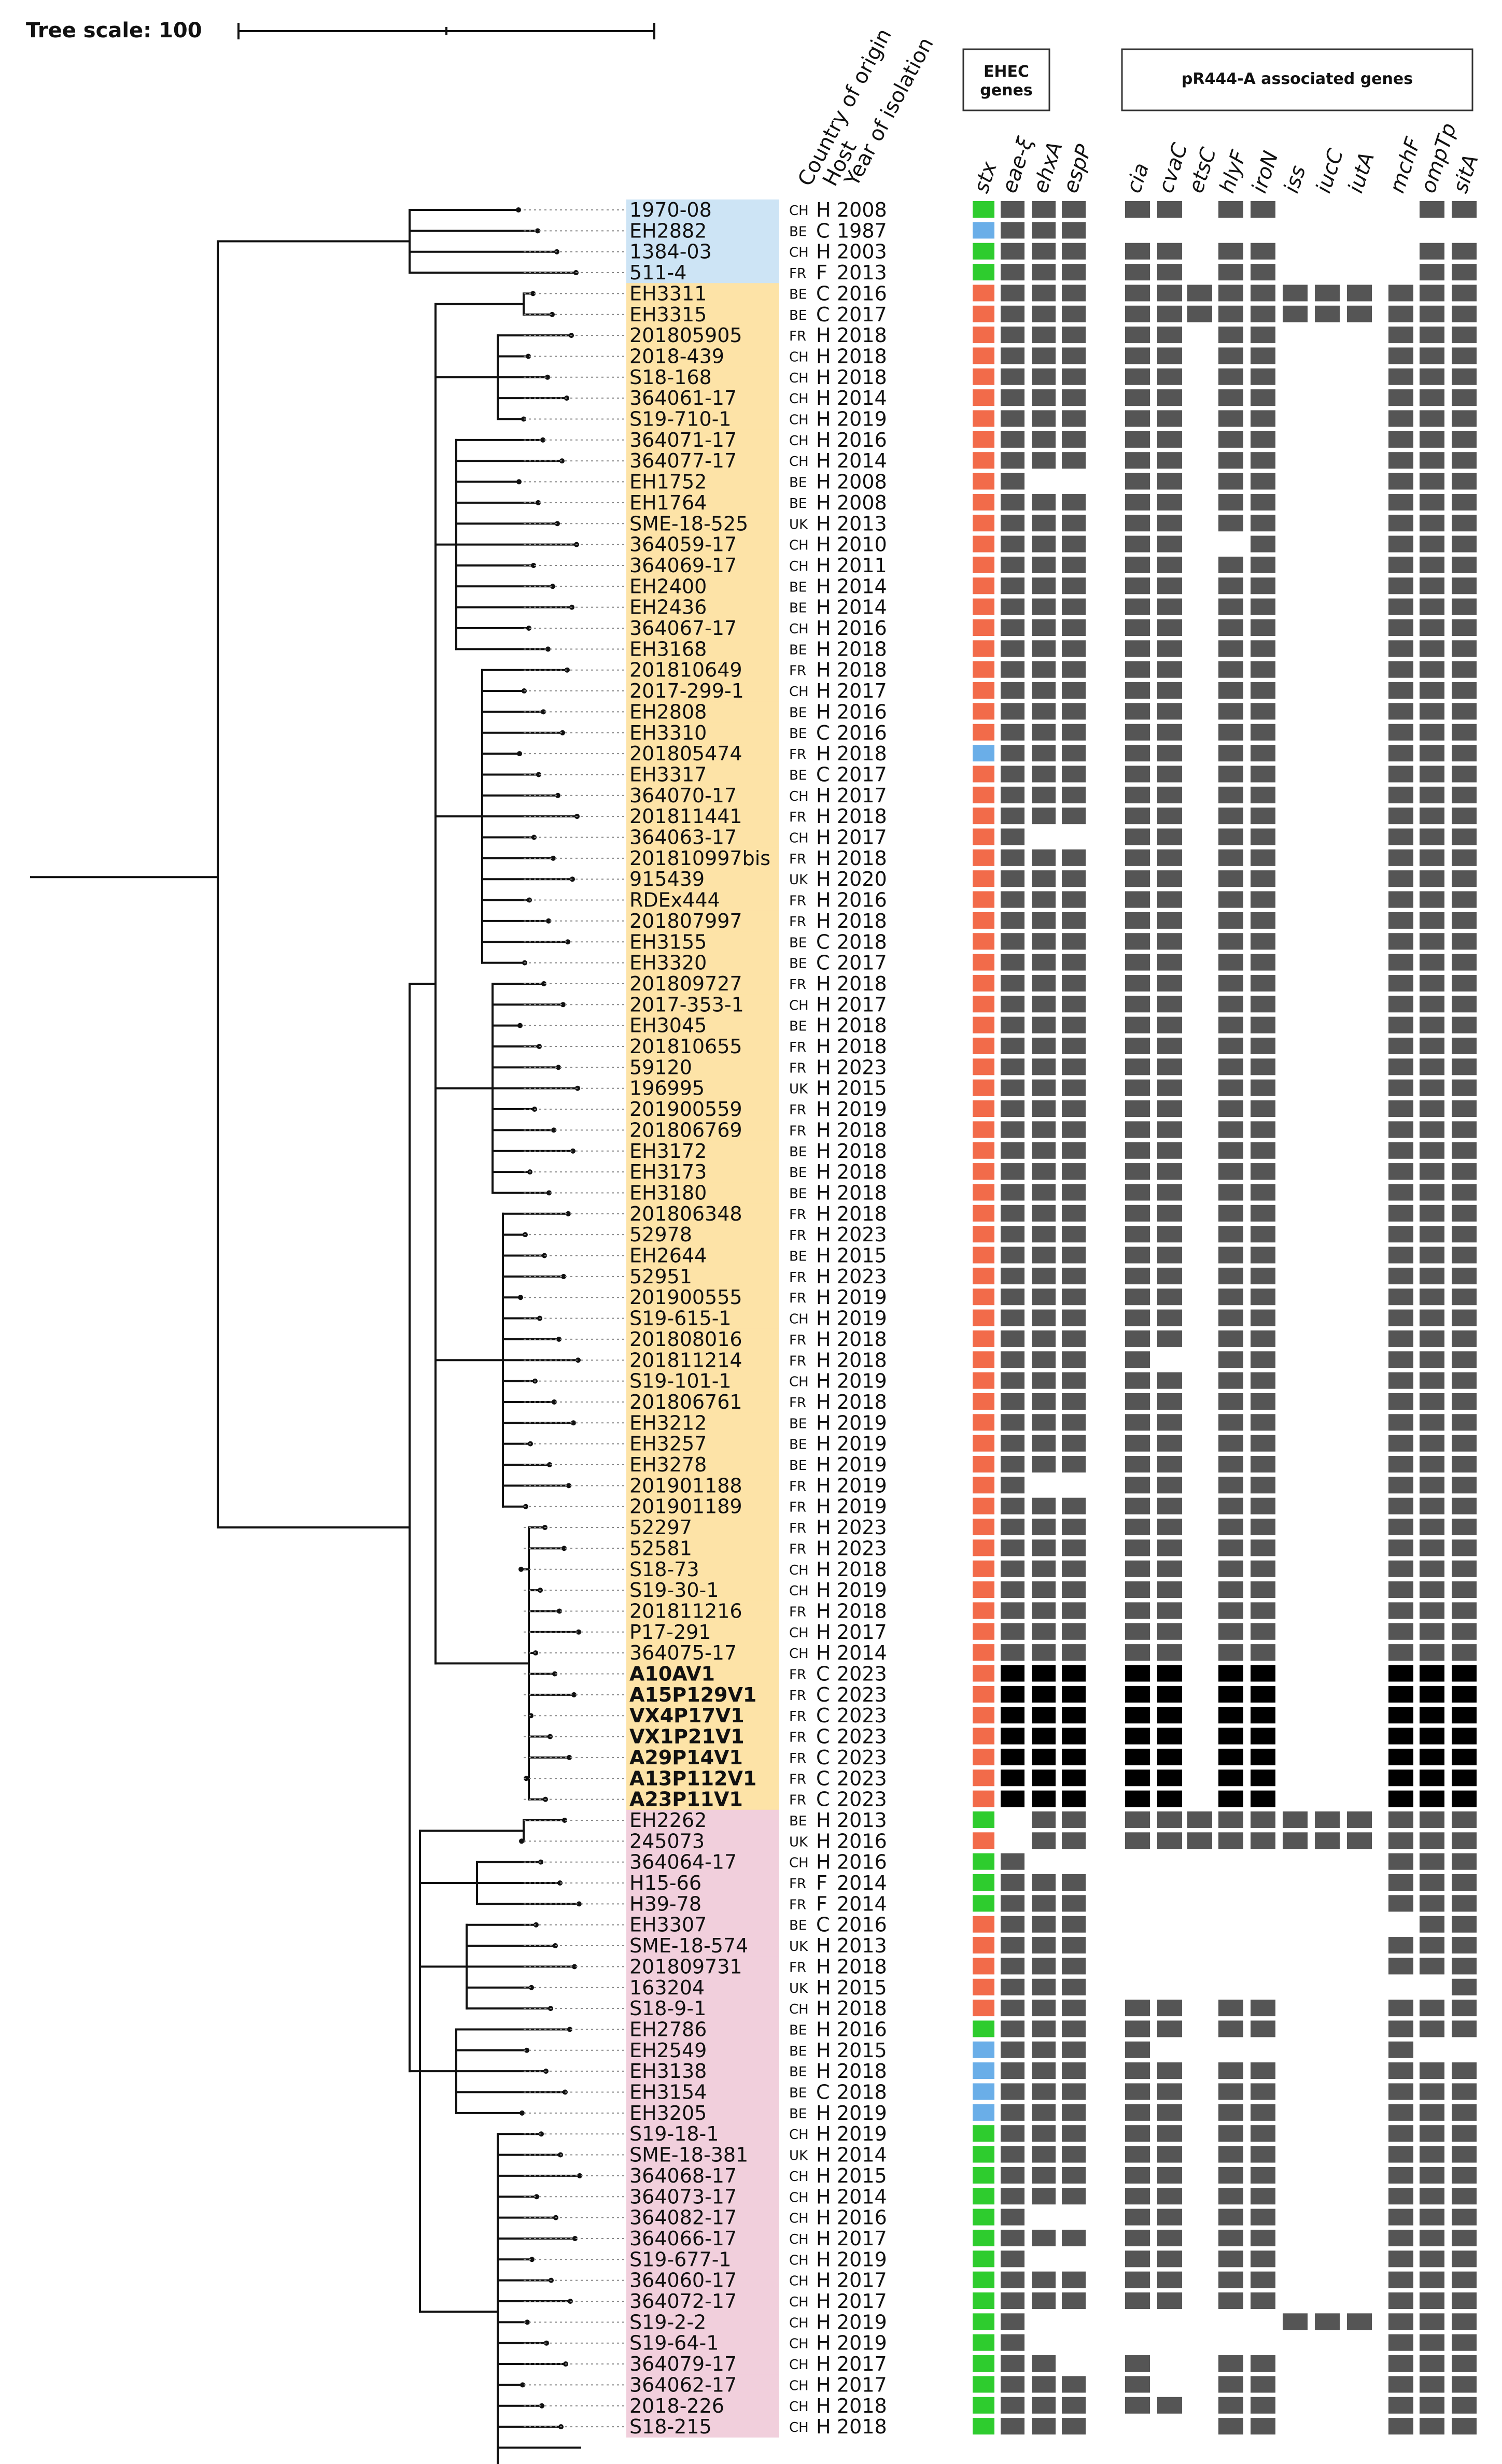 Image resolution: width=1502 pixels, height=2464 pixels. Describe the element at coordinates (862, 523) in the screenshot. I see `year-value: 2013` at that location.